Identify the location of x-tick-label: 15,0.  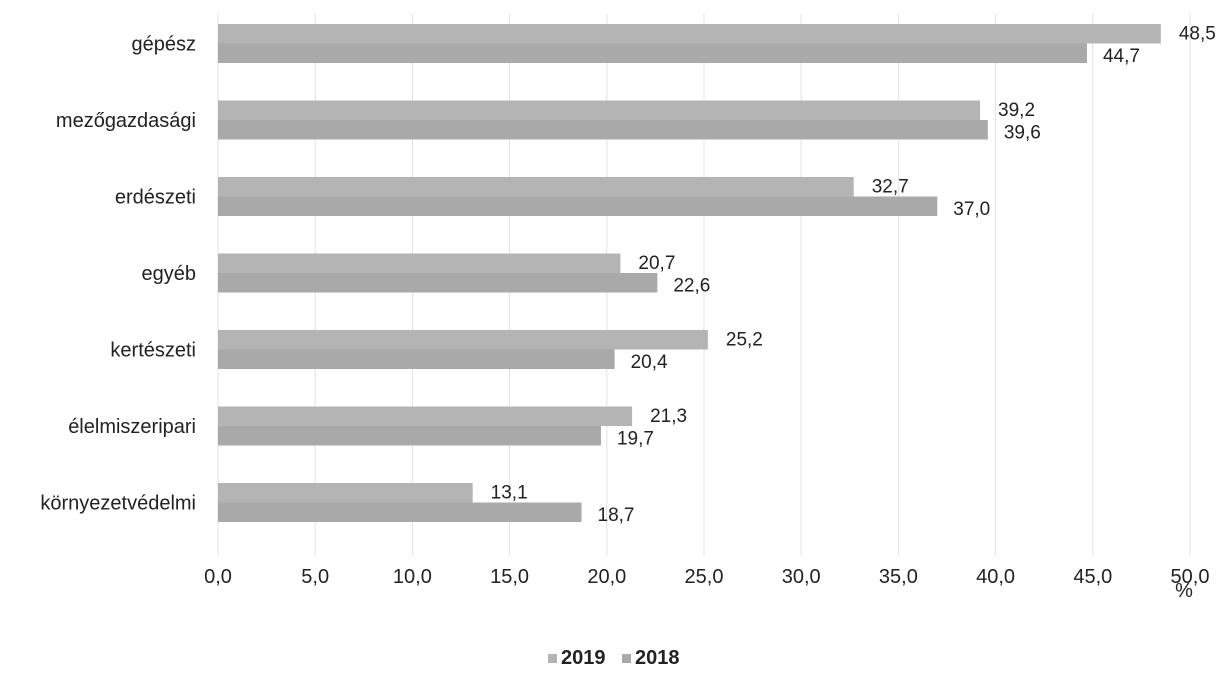
(509, 577).